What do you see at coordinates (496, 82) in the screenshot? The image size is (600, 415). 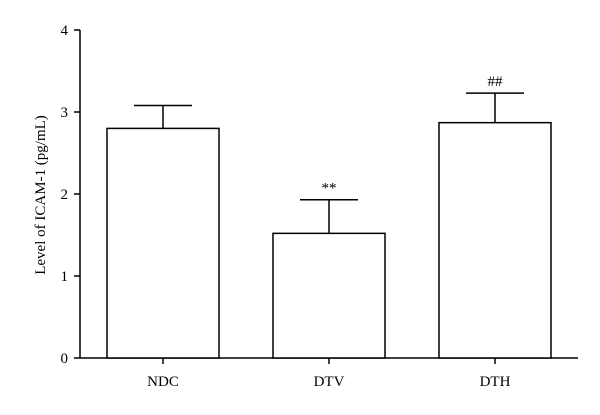 I see `significance-label: ##` at bounding box center [496, 82].